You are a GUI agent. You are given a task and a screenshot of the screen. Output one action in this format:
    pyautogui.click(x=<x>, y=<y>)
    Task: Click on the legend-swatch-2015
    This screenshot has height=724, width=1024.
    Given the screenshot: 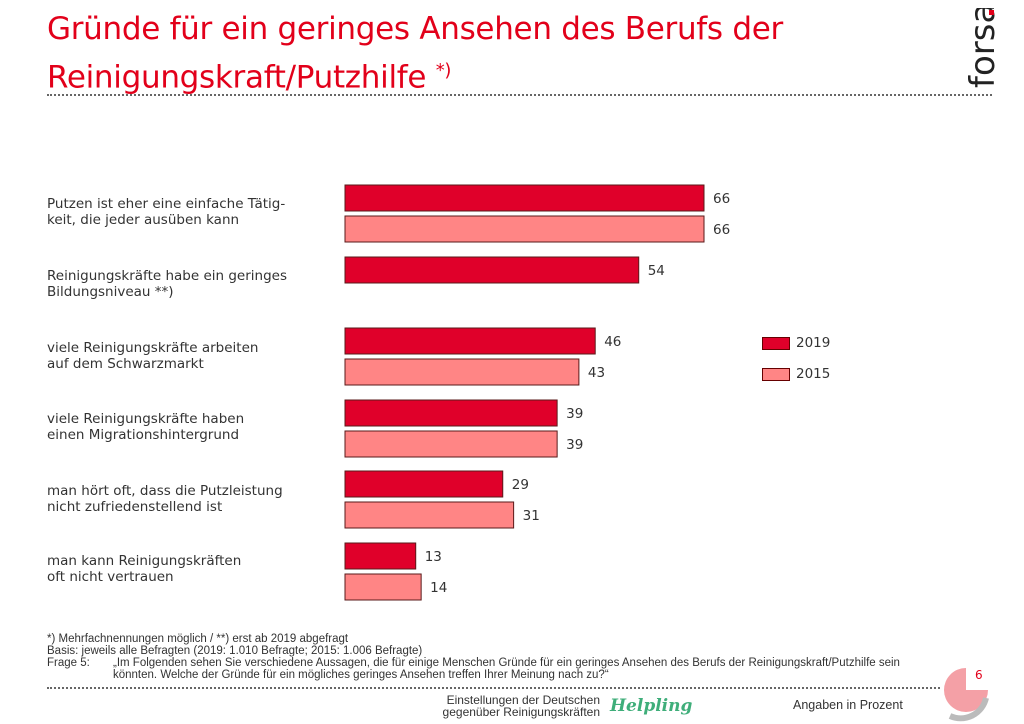 What is the action you would take?
    pyautogui.click(x=776, y=374)
    